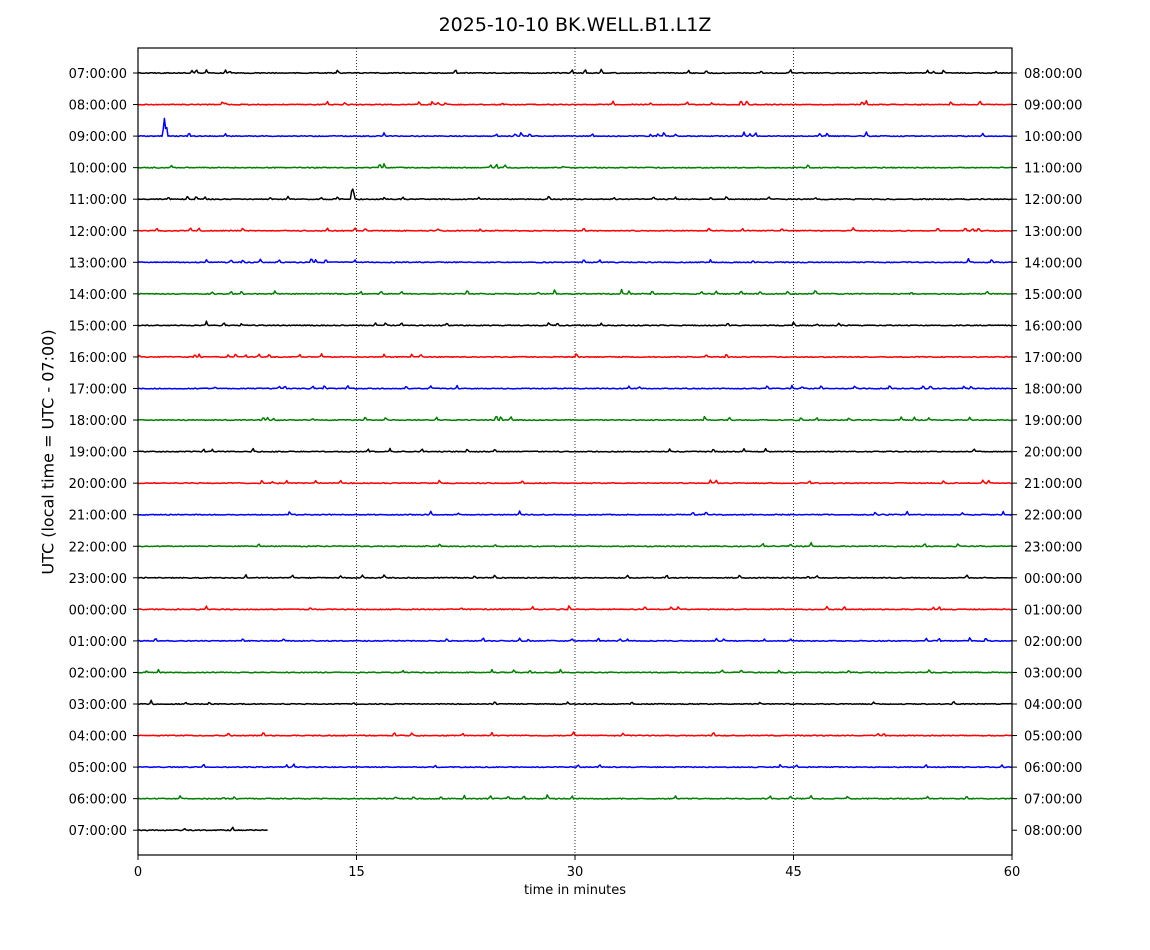 Image resolution: width=1150 pixels, height=950 pixels. What do you see at coordinates (98, 547) in the screenshot?
I see `utc-time-label: 22:00:00` at bounding box center [98, 547].